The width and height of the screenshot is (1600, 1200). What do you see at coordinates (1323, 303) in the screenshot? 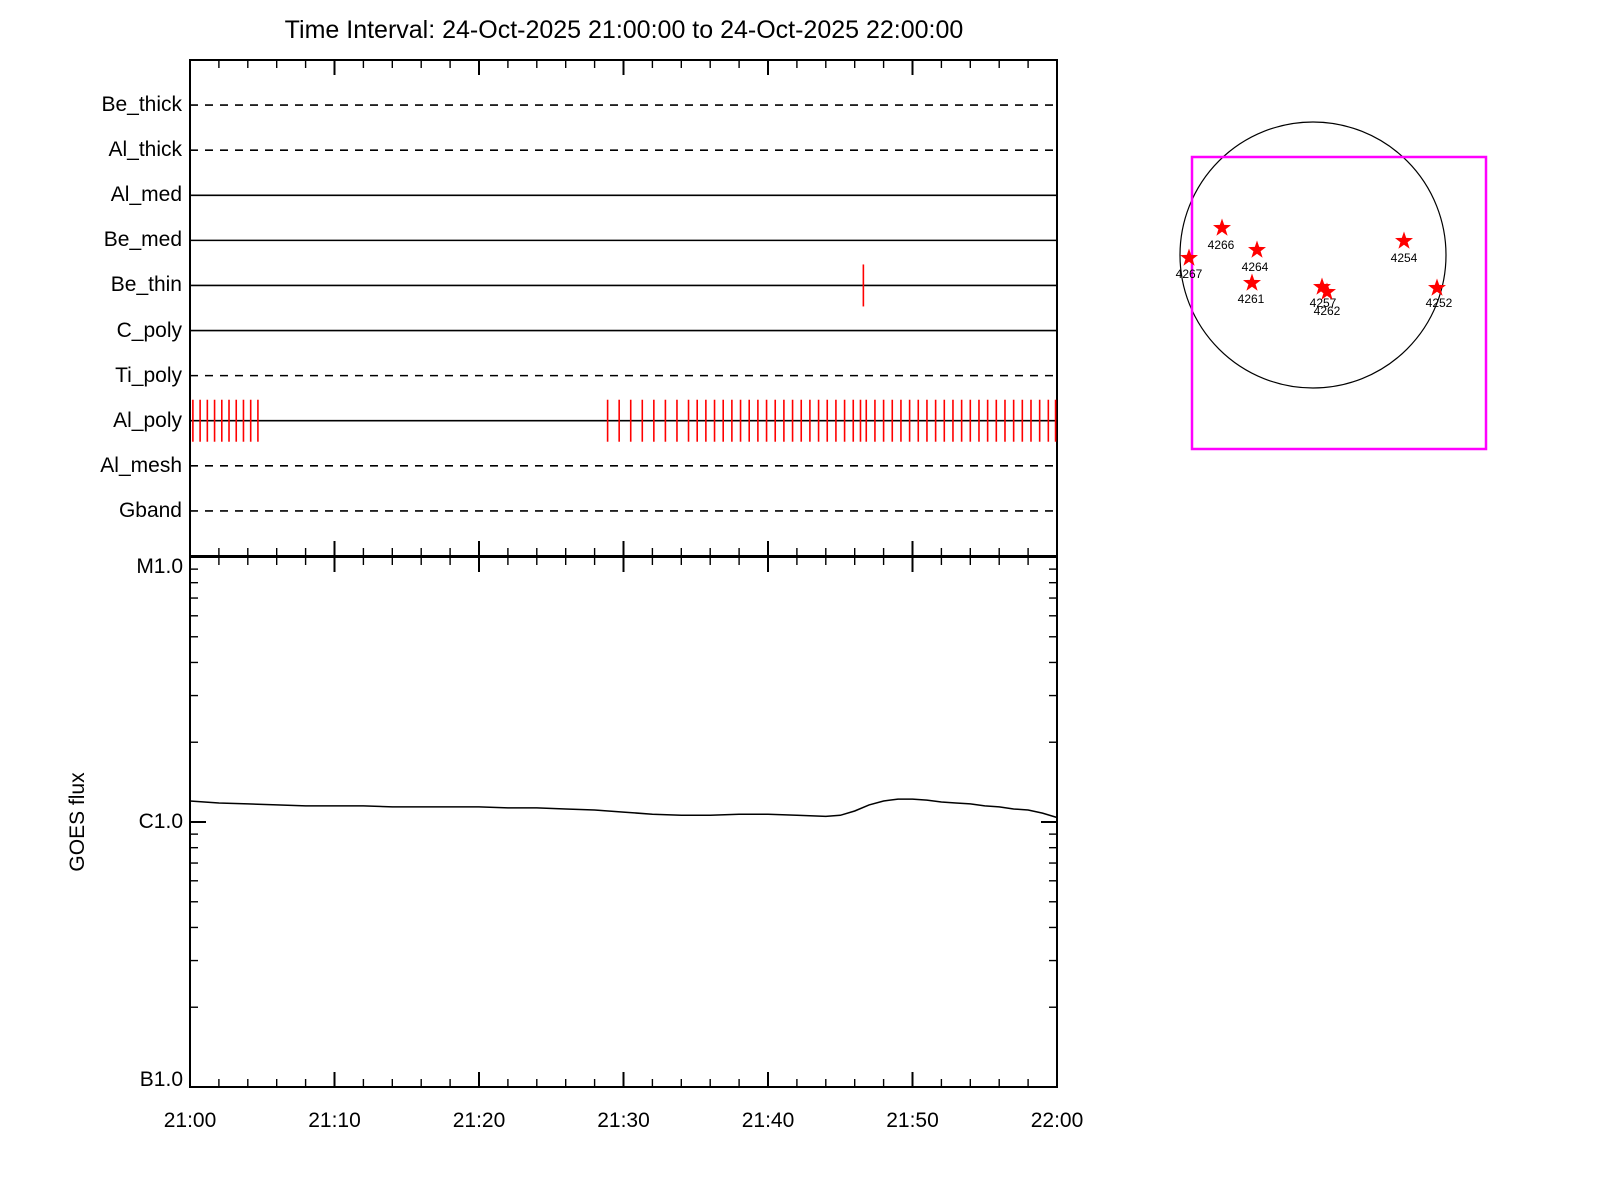
I see `active-region-label-4257: 4257` at bounding box center [1323, 303].